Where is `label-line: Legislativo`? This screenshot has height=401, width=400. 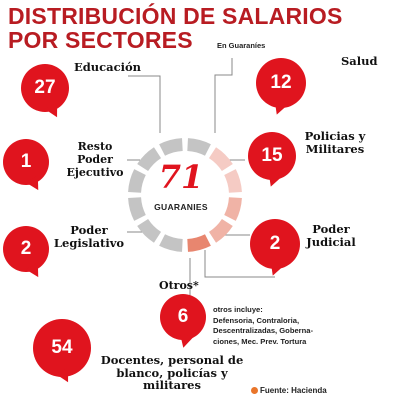
label-line: Legislativo is located at coordinates (89, 243).